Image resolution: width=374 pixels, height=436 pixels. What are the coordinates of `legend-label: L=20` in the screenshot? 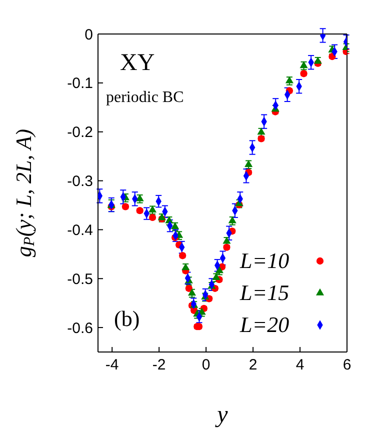 It's located at (264, 324).